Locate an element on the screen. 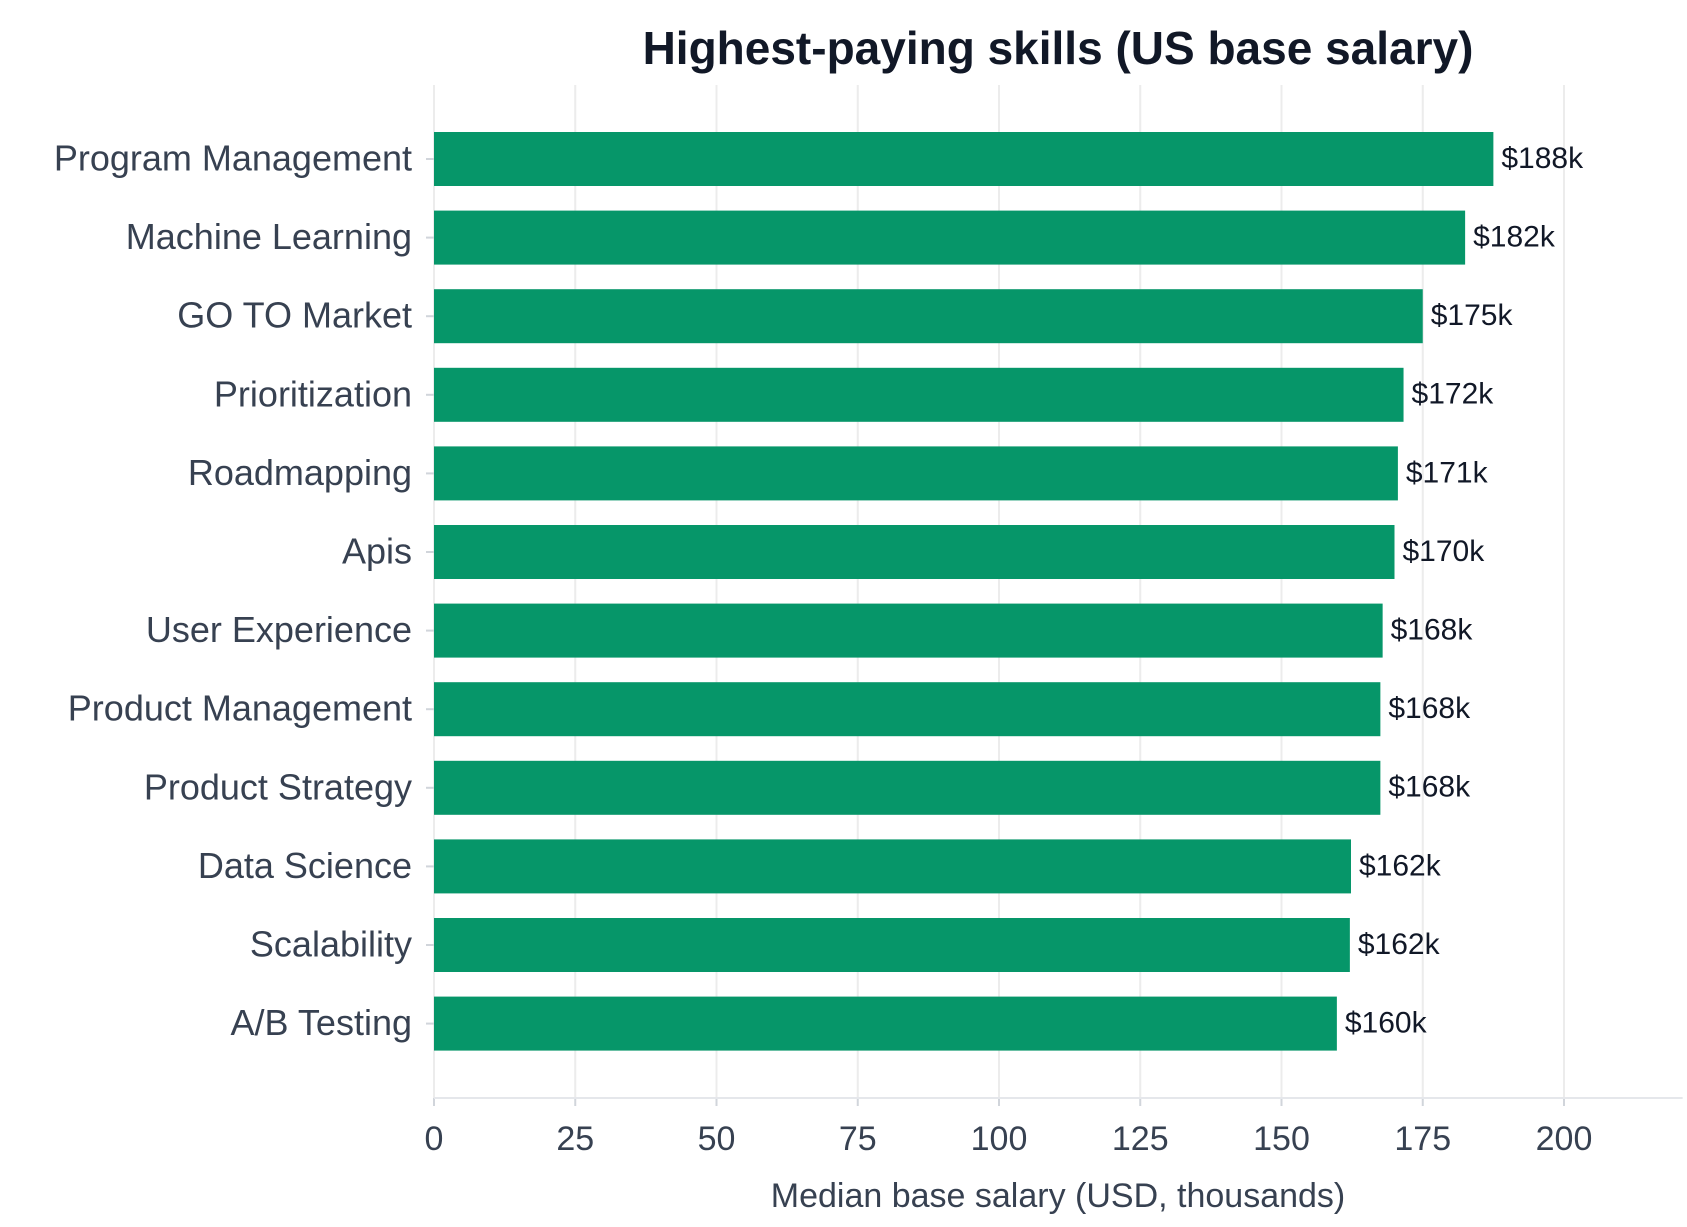  x-tick-label: 0 is located at coordinates (434, 1139).